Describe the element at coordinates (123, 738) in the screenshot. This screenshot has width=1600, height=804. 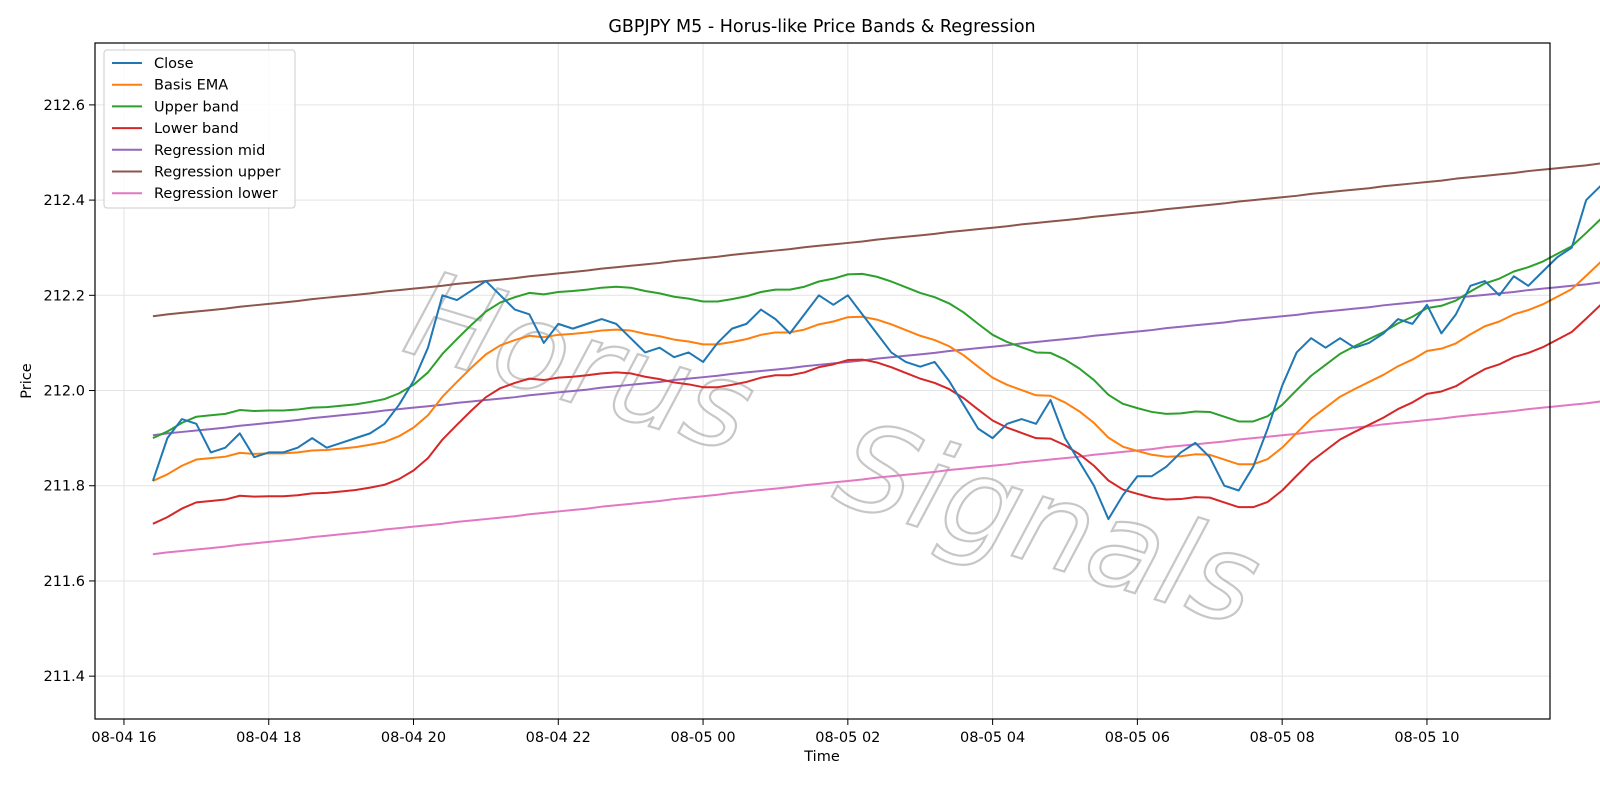
I see `x-tick-label: 08-04 16` at that location.